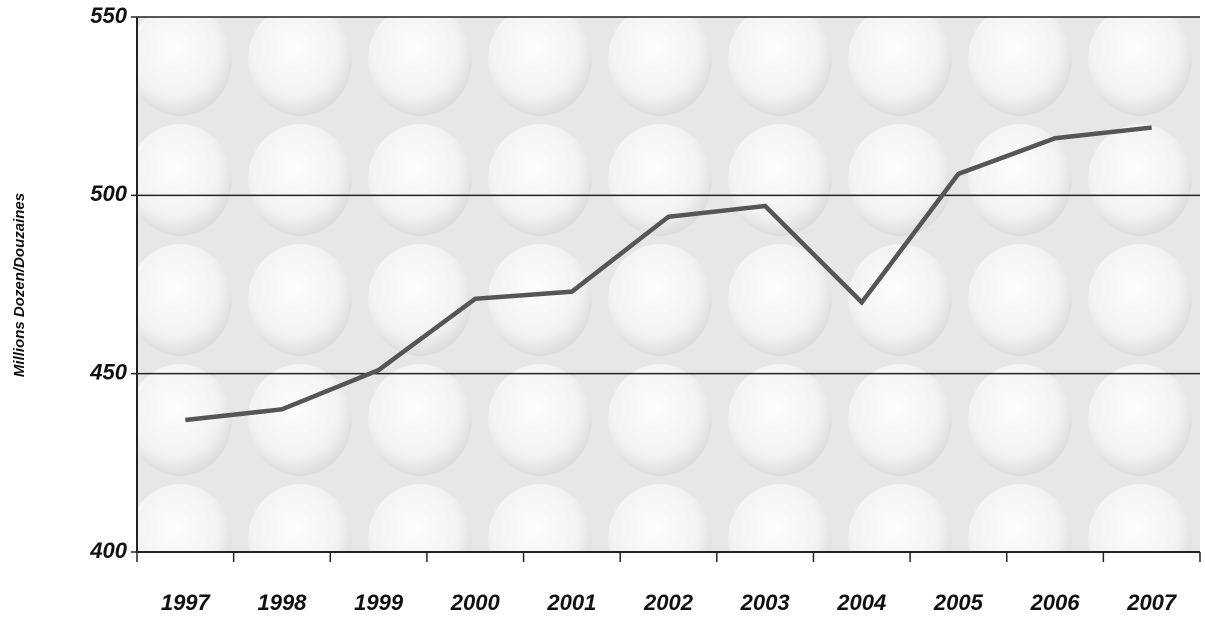 Image resolution: width=1205 pixels, height=618 pixels. Describe the element at coordinates (379, 602) in the screenshot. I see `x-tick-label: 1999` at that location.